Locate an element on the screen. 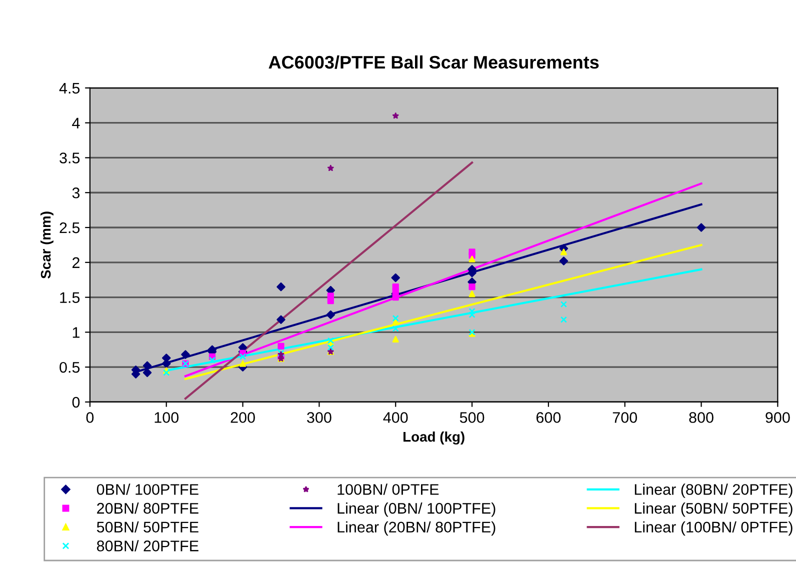  y-tick-label: 3.5 is located at coordinates (70, 158).